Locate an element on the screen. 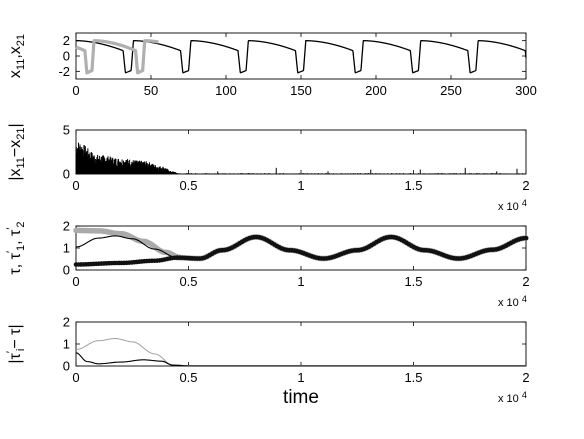 This screenshot has width=584, height=439. y-tick-label: -2 is located at coordinates (64, 71).